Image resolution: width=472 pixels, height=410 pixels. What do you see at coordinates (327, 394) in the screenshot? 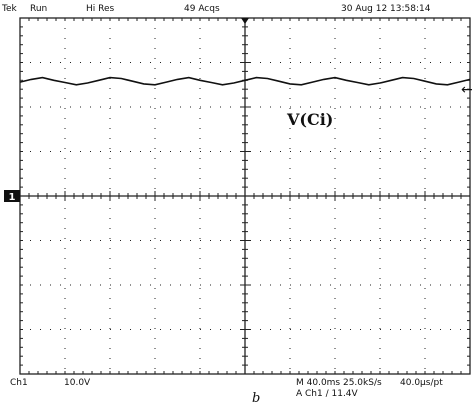
I see `trigger-readout: A Ch1 ∕ 11.4V` at bounding box center [327, 394].